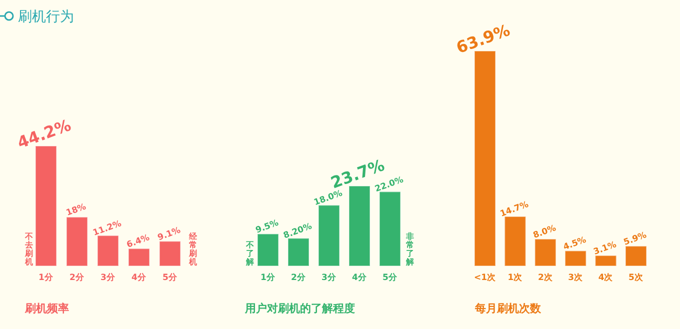 Image resolution: width=680 pixels, height=329 pixels. I want to click on x-tick-label: 3次, so click(576, 277).